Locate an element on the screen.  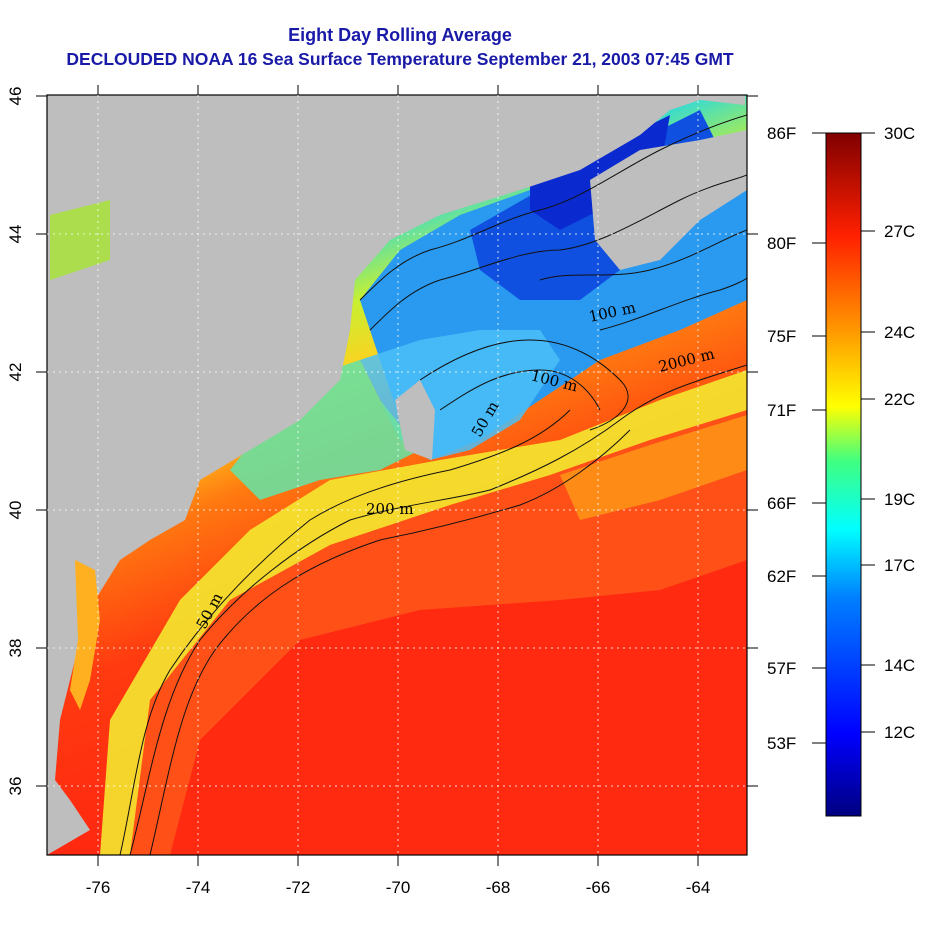
celsius-label: 30C is located at coordinates (899, 133).